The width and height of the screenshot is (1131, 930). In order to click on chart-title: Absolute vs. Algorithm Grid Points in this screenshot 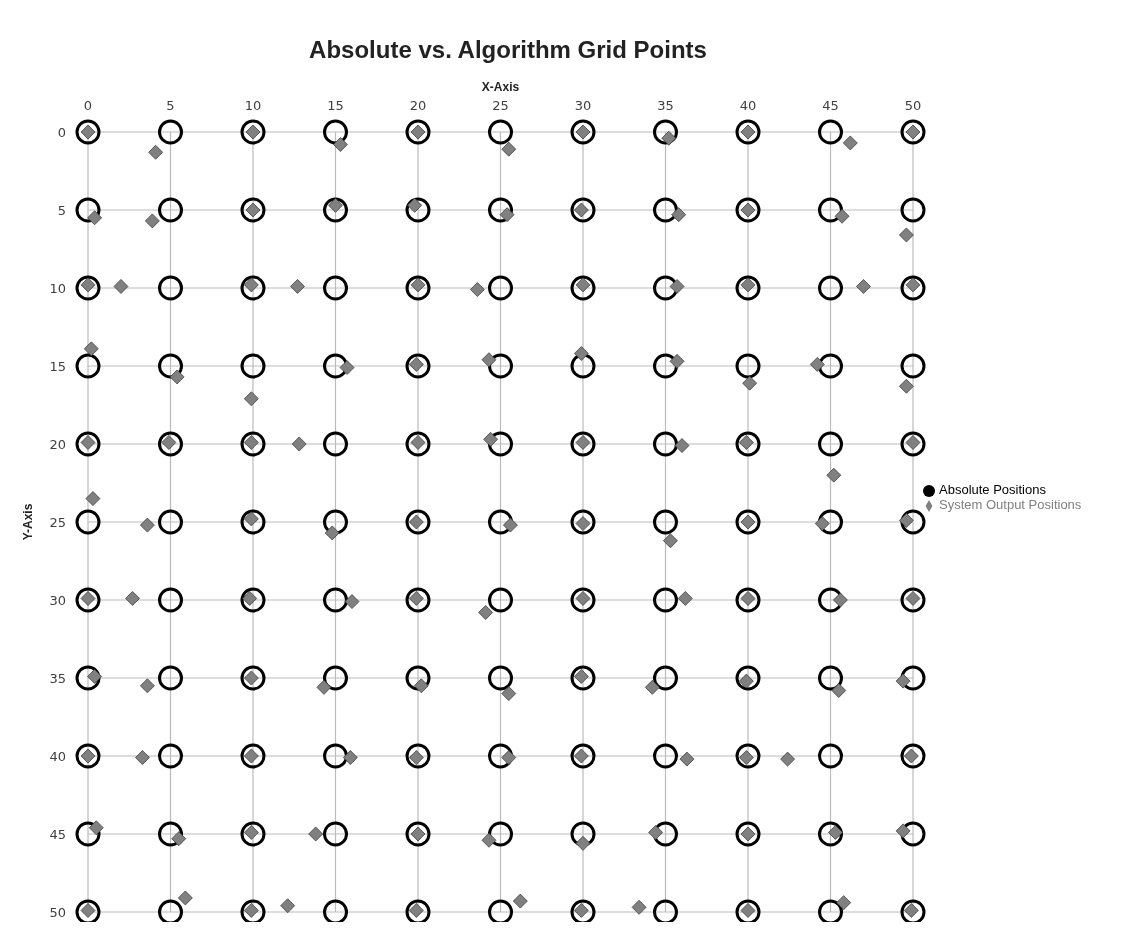, I will do `click(508, 50)`.